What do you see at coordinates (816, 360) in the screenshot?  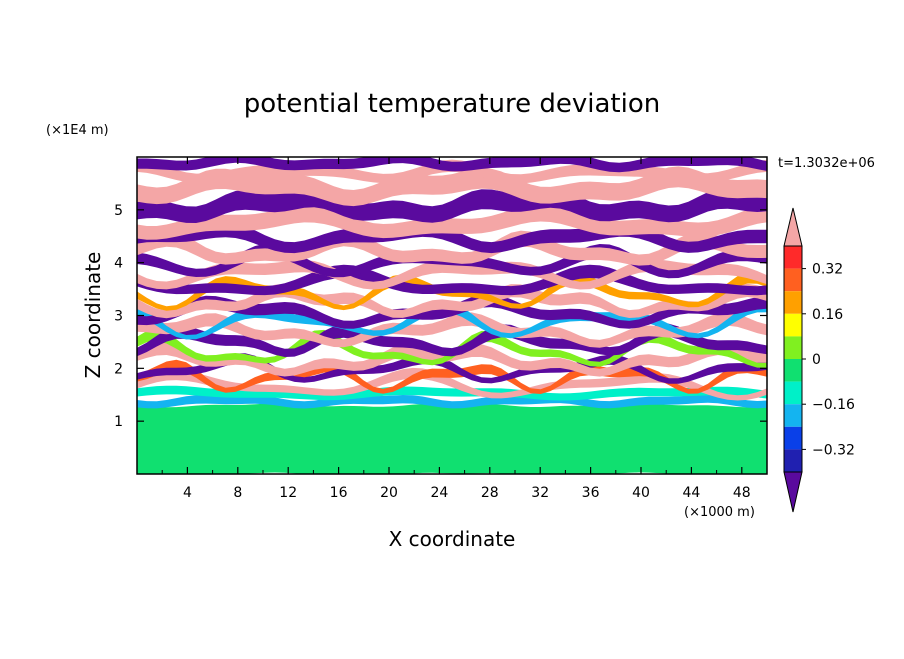 I see `colorbar-label: 0` at bounding box center [816, 360].